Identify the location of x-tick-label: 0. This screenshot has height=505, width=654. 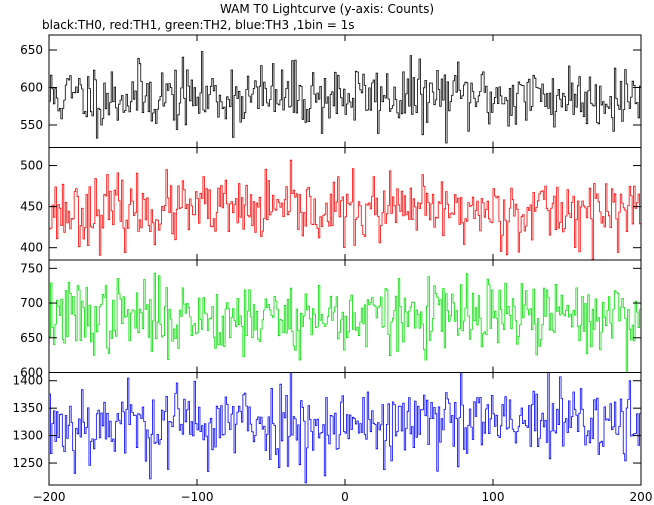
(345, 497).